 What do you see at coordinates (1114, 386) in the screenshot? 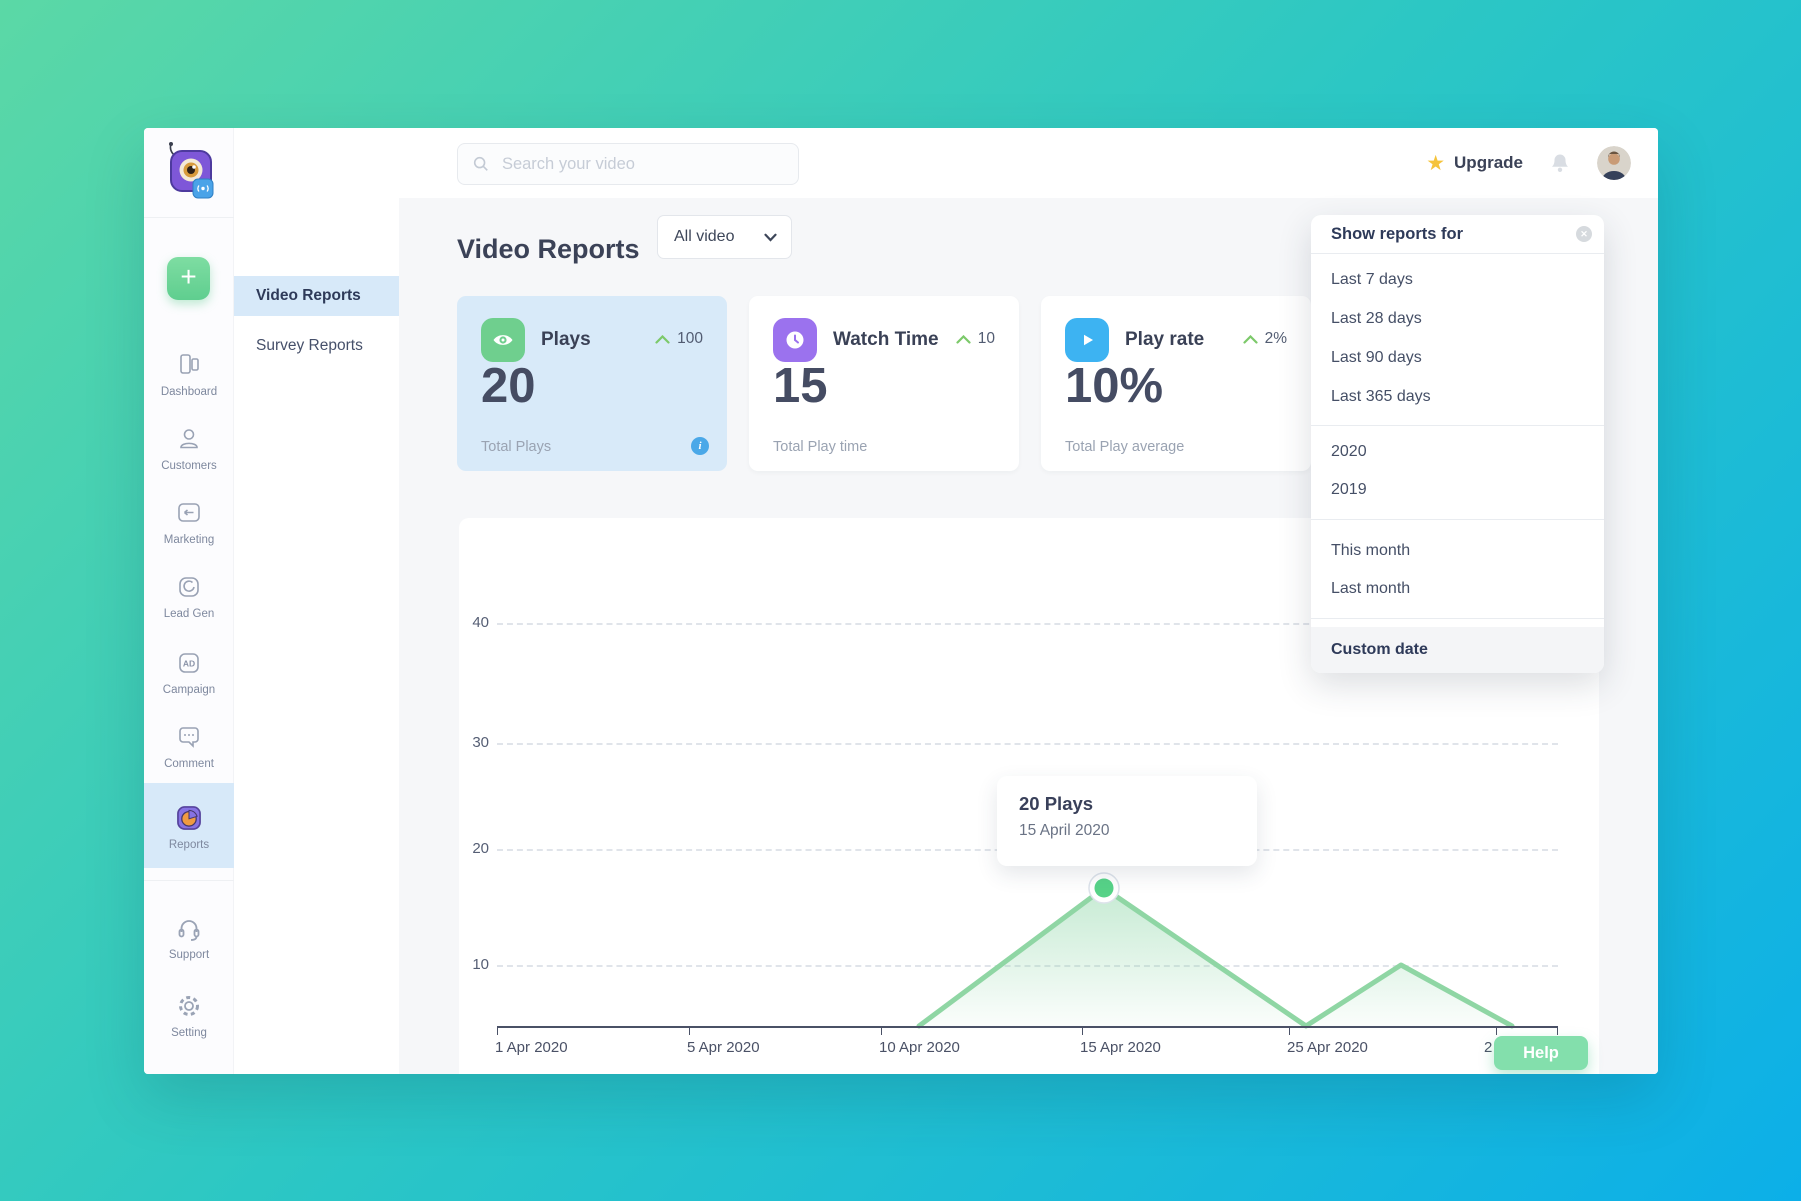
I see `stat-value: 10%` at bounding box center [1114, 386].